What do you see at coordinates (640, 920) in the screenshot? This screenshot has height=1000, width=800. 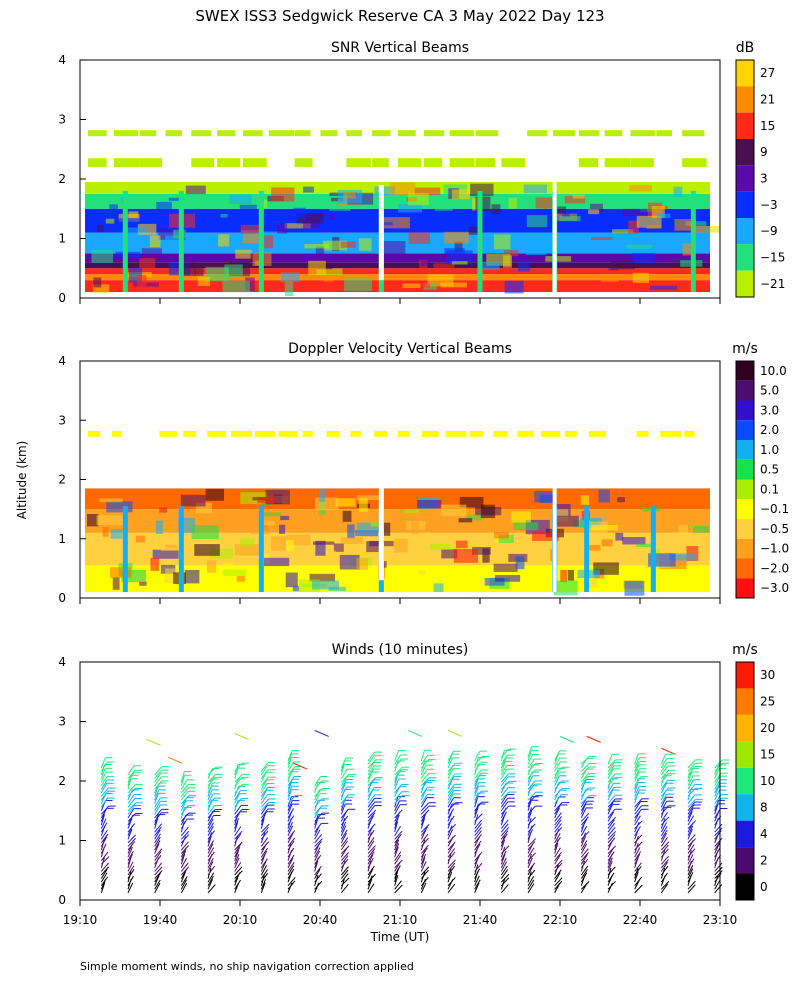 I see `x-tick-label: 22:40` at bounding box center [640, 920].